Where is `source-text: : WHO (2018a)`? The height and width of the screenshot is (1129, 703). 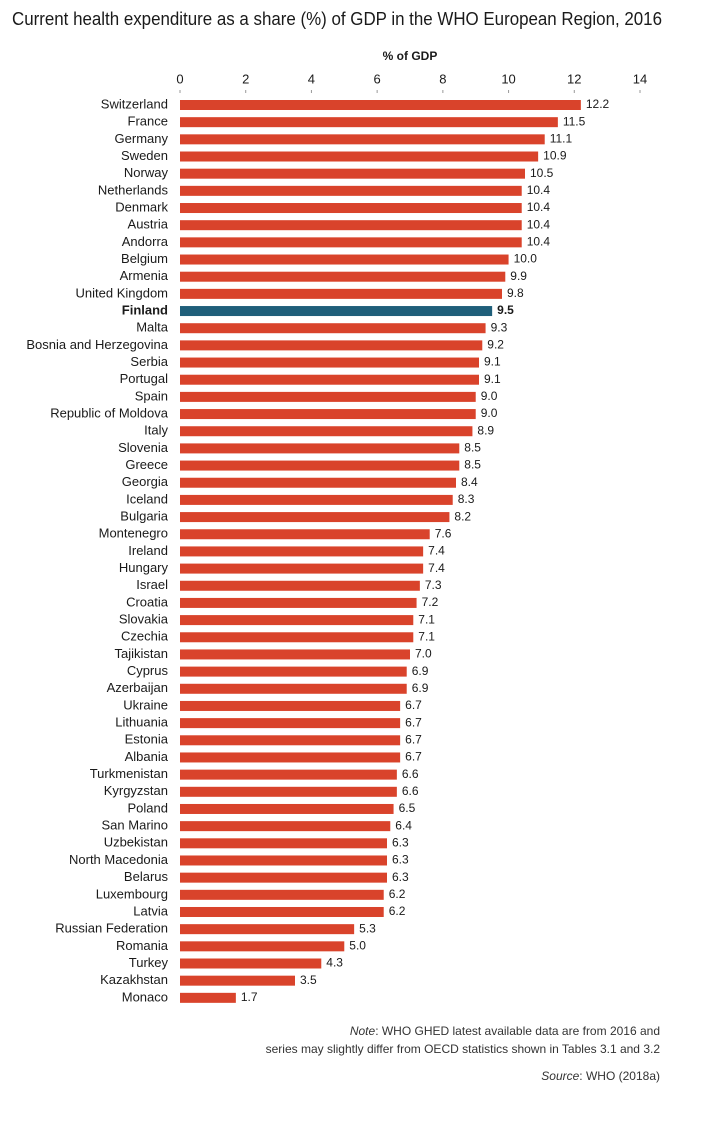 source-text: : WHO (2018a) is located at coordinates (619, 1076).